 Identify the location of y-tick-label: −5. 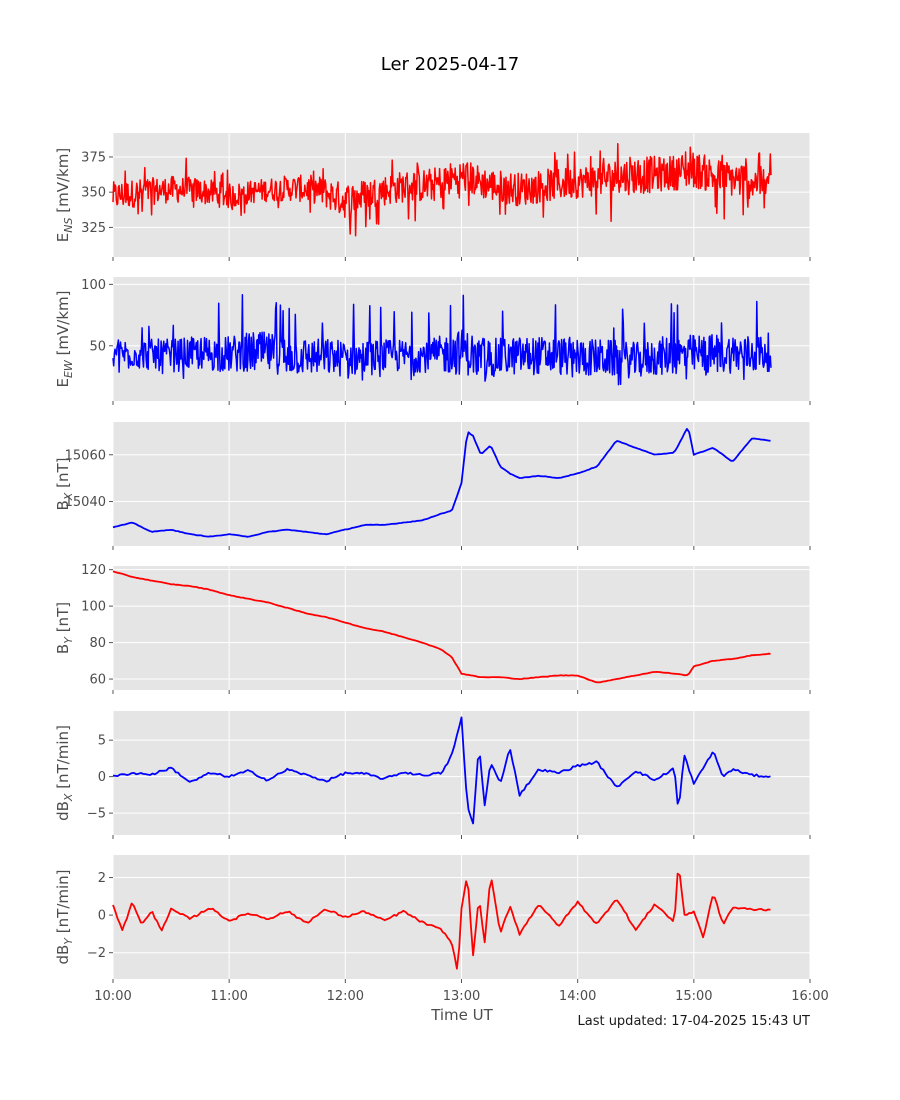
(96, 814).